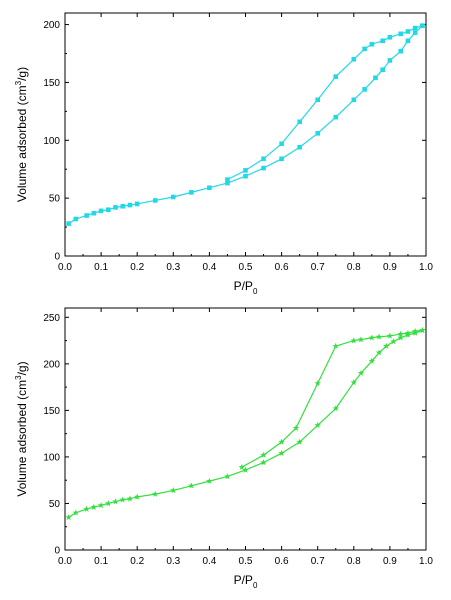 The width and height of the screenshot is (451, 600). What do you see at coordinates (137, 561) in the screenshot?
I see `x-tick-label: 0.2` at bounding box center [137, 561].